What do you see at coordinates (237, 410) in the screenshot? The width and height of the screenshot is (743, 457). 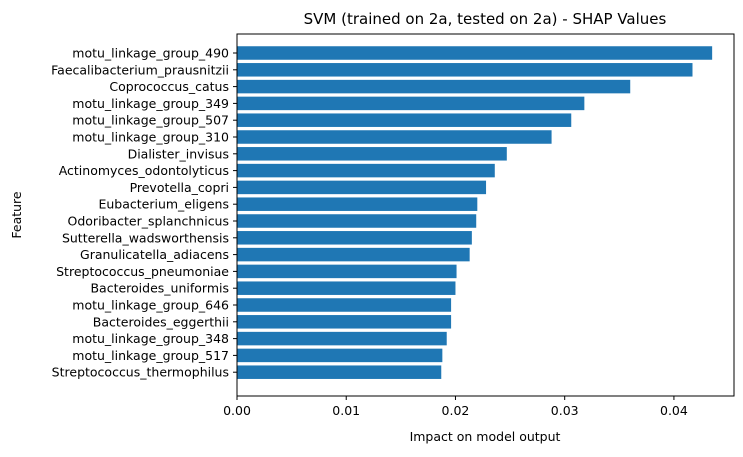 I see `x-tick-label: 0.00` at bounding box center [237, 410].